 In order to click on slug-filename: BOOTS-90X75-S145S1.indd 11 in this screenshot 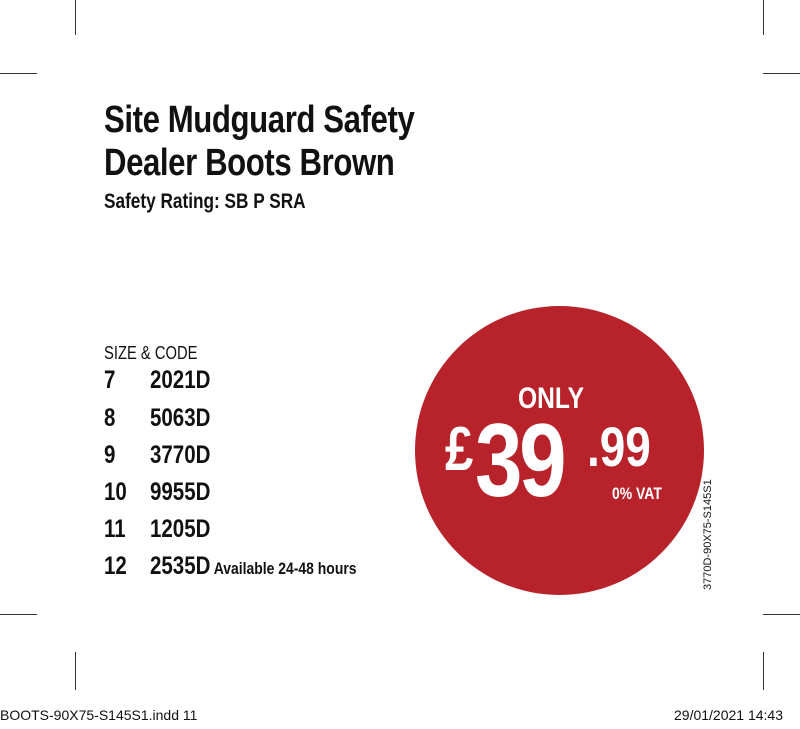, I will do `click(99, 715)`.